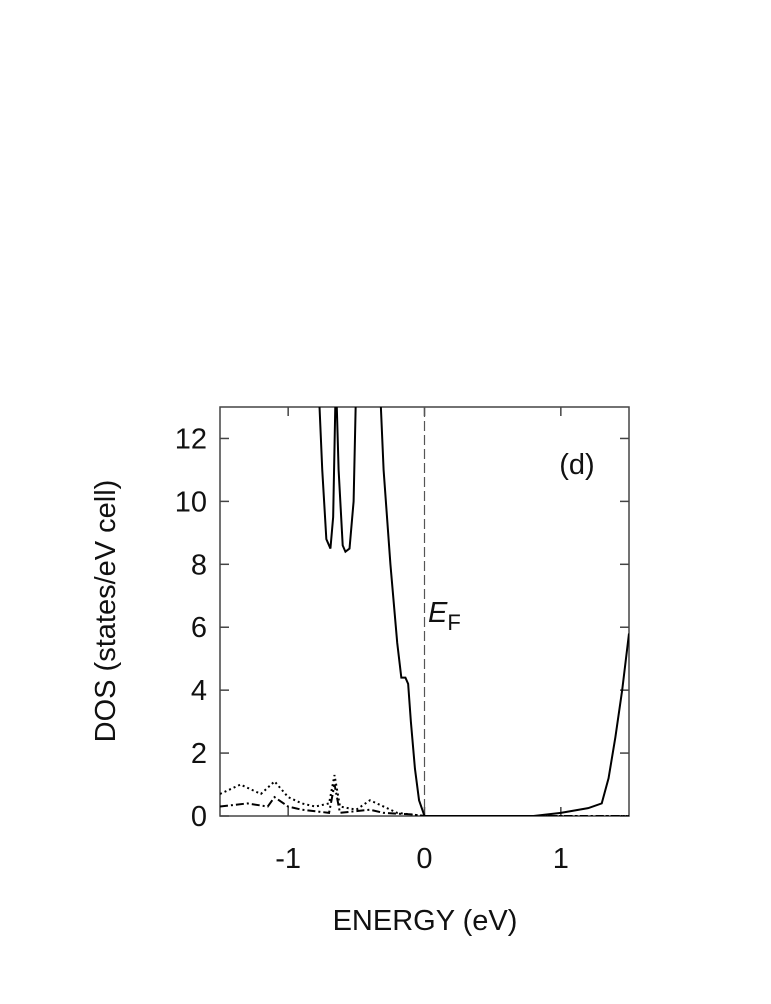 Image resolution: width=771 pixels, height=1004 pixels. Describe the element at coordinates (199, 754) in the screenshot. I see `y-tick-label: 2` at that location.